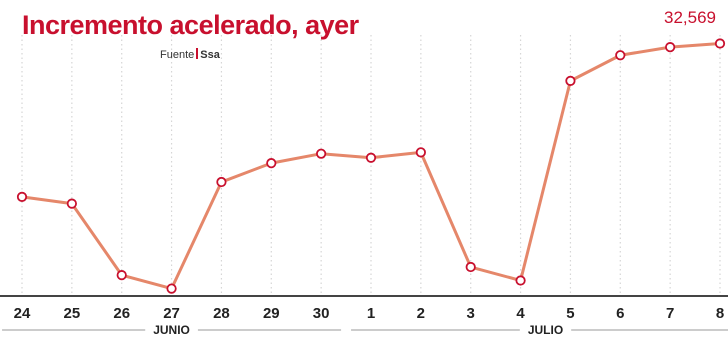  What do you see at coordinates (210, 55) in the screenshot?
I see `source-name: Ssa` at bounding box center [210, 55].